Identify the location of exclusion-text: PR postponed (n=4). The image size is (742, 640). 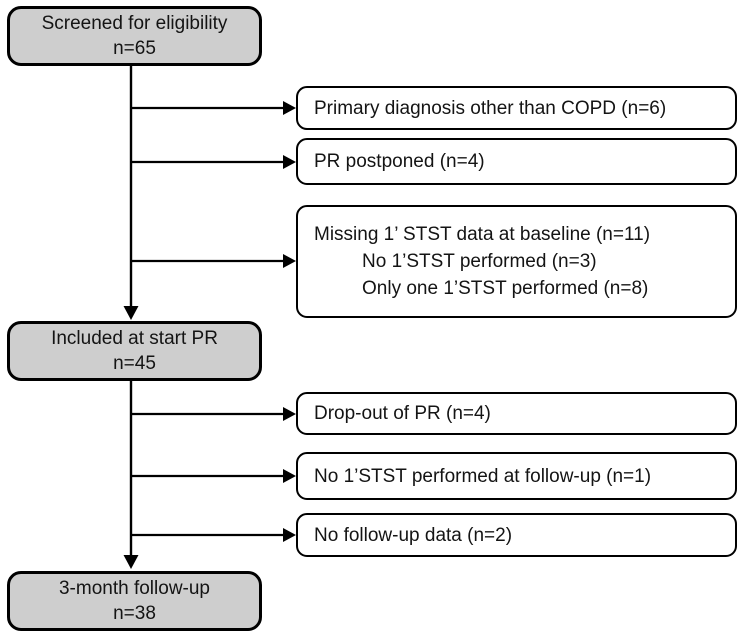
(399, 161).